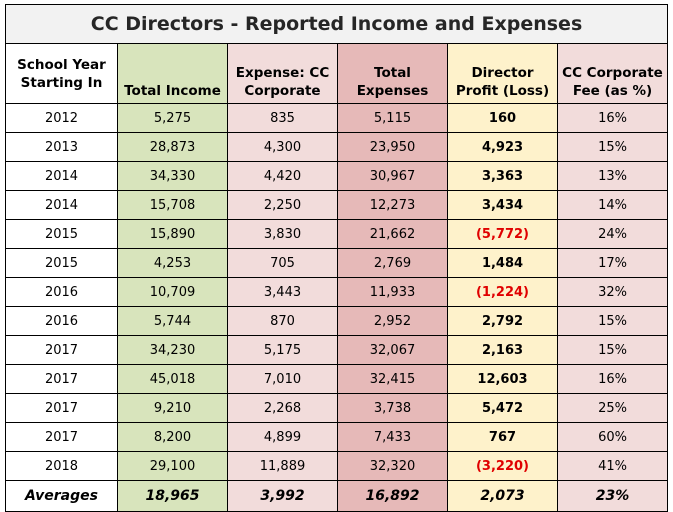  I want to click on avg-cc-corporate-fee: 23%, so click(612, 496).